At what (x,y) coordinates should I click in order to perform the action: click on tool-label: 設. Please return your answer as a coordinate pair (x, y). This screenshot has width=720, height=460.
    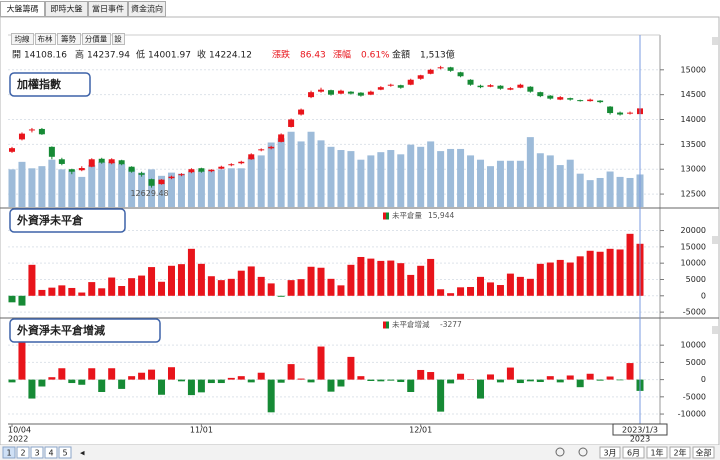
    Looking at the image, I should click on (118, 39).